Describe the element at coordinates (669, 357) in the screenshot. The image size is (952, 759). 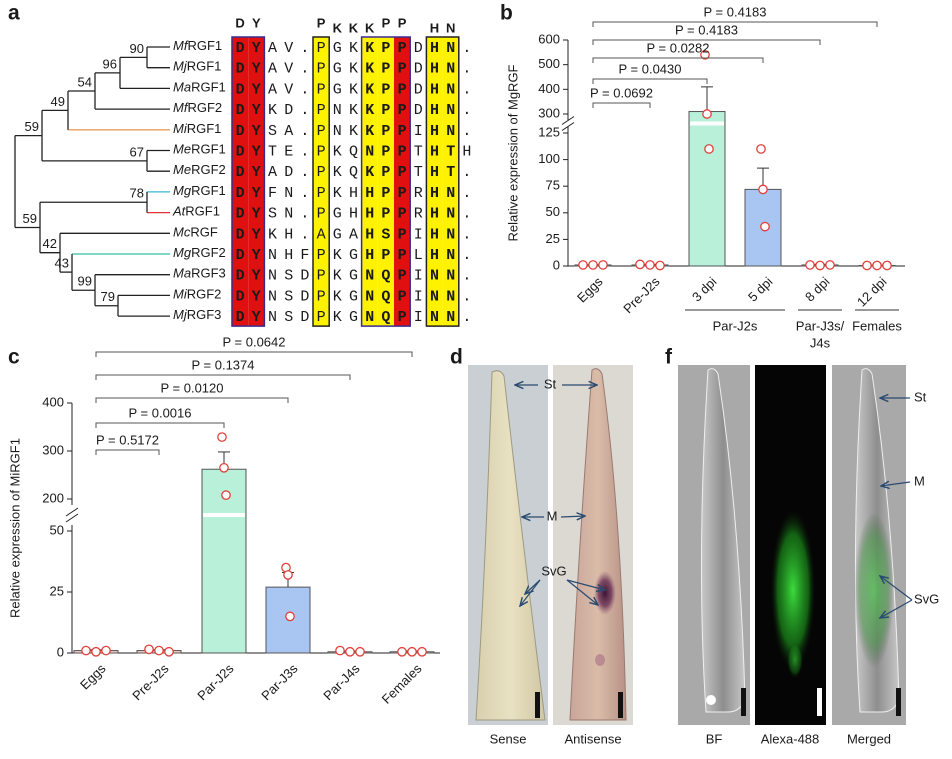
I see `panel-label: f` at that location.